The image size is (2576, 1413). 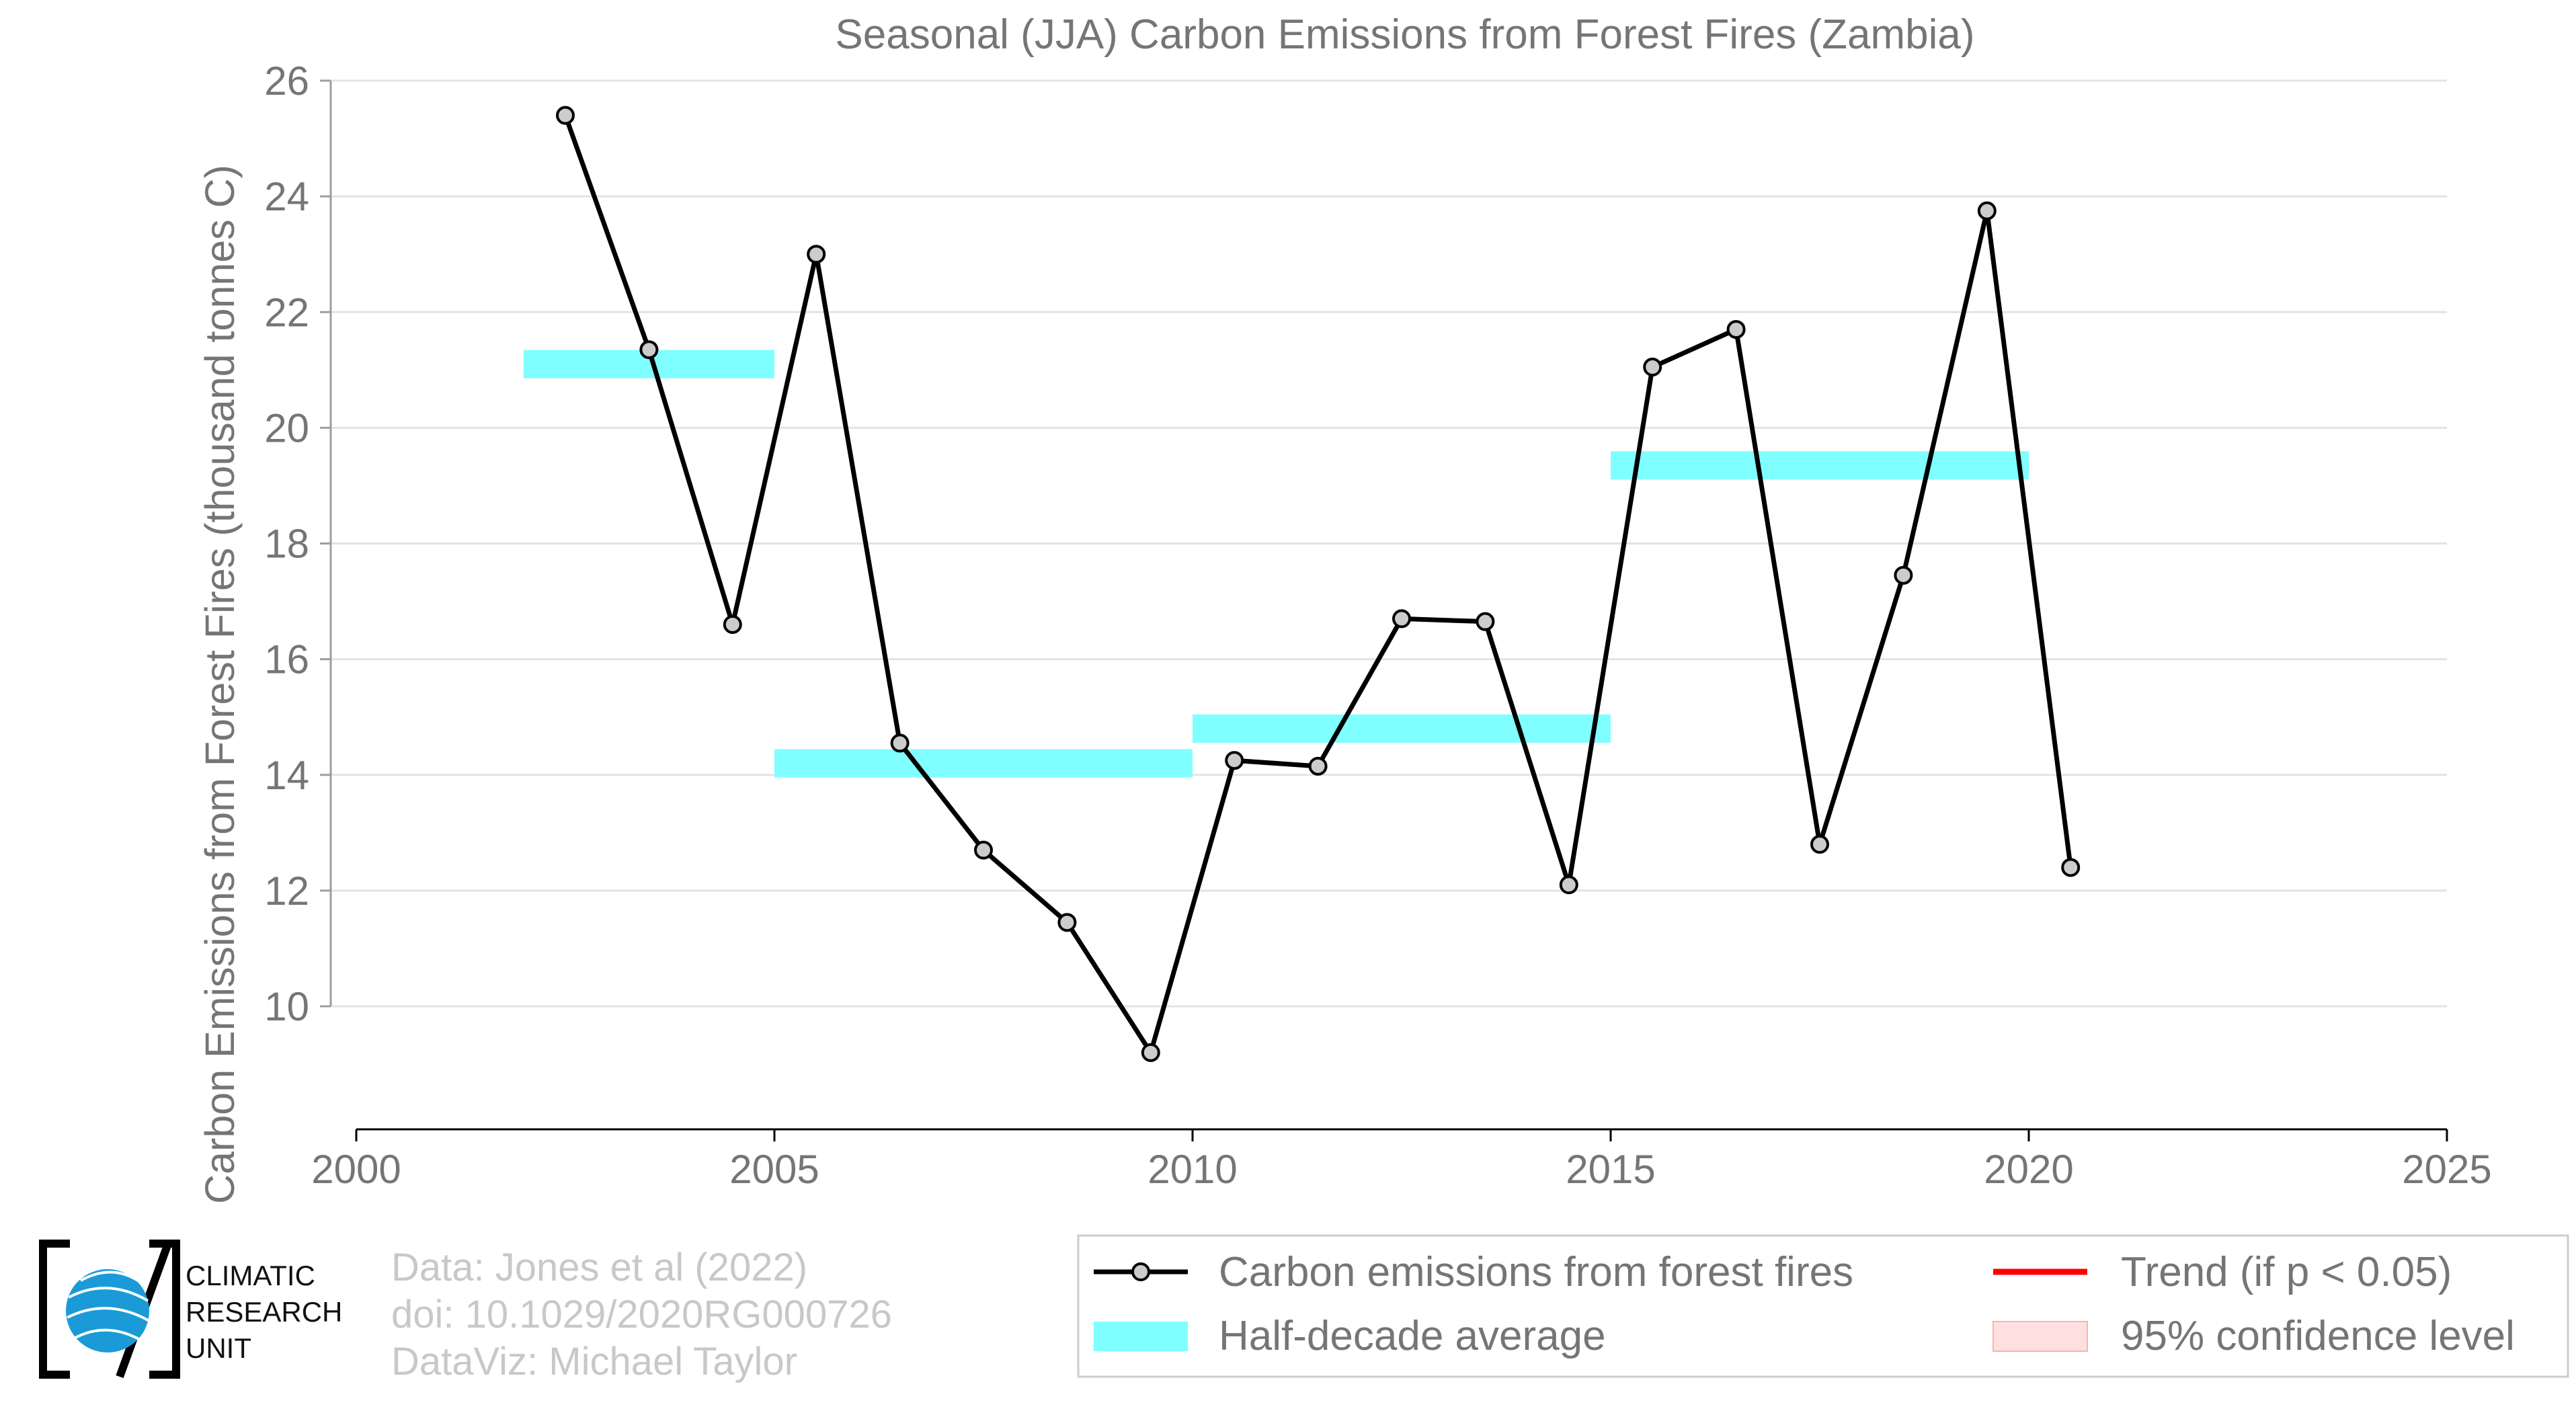 I want to click on credit-doi: doi: 10.1029/2020RG000726, so click(x=641, y=1315).